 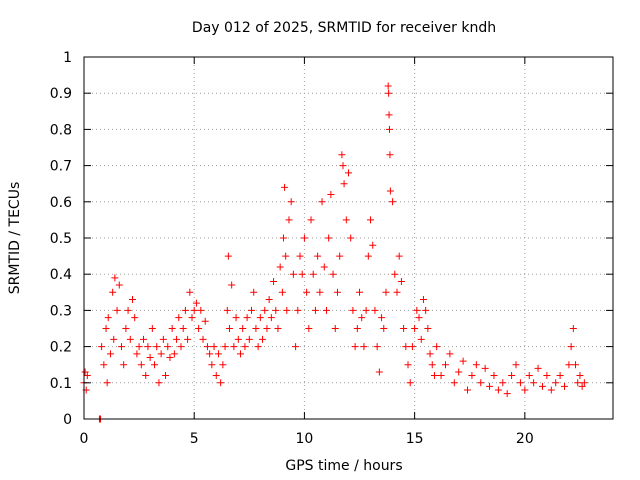 I want to click on y-tick-label: 0.6, so click(x=61, y=203).